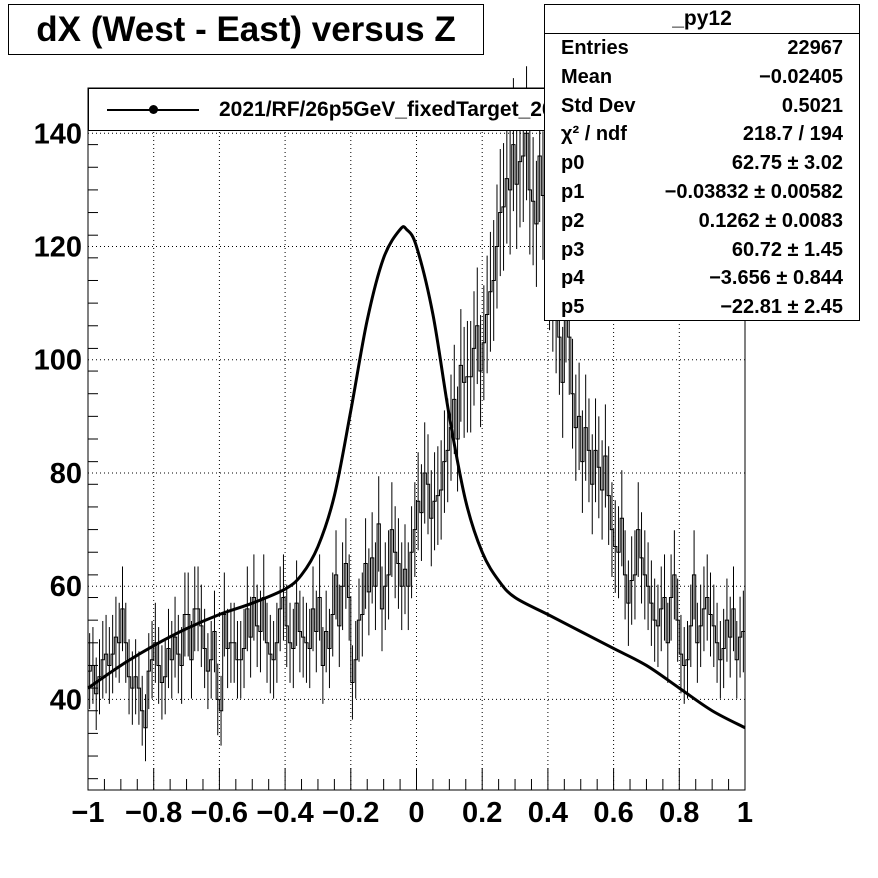 The width and height of the screenshot is (878, 878). I want to click on stats-value: 218.7 / 194, so click(792, 134).